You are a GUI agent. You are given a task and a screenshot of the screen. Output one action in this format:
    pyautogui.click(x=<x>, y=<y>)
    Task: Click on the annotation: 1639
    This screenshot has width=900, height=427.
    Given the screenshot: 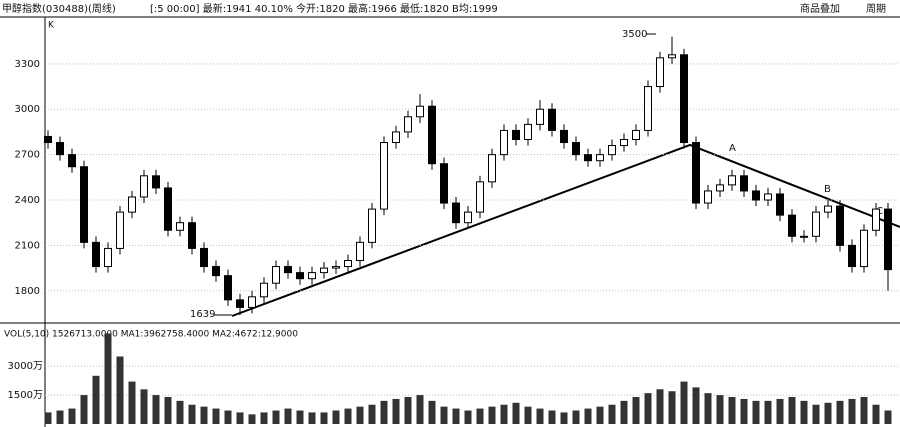 What is the action you would take?
    pyautogui.click(x=202, y=314)
    